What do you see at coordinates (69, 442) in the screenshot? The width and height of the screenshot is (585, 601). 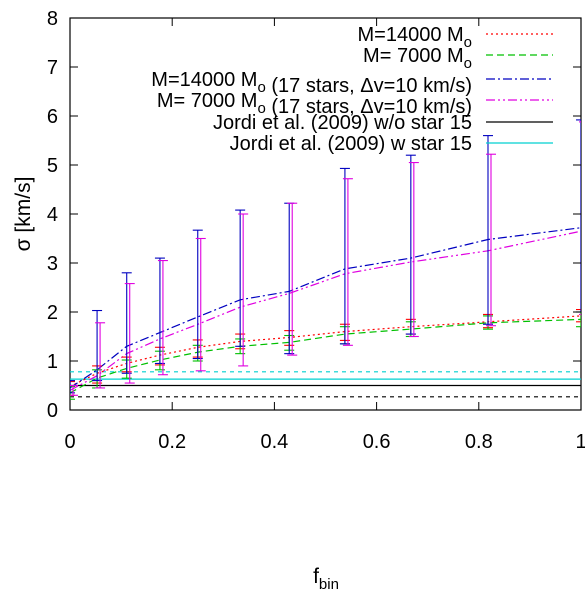 I see `x-tick-label: 0` at bounding box center [69, 442].